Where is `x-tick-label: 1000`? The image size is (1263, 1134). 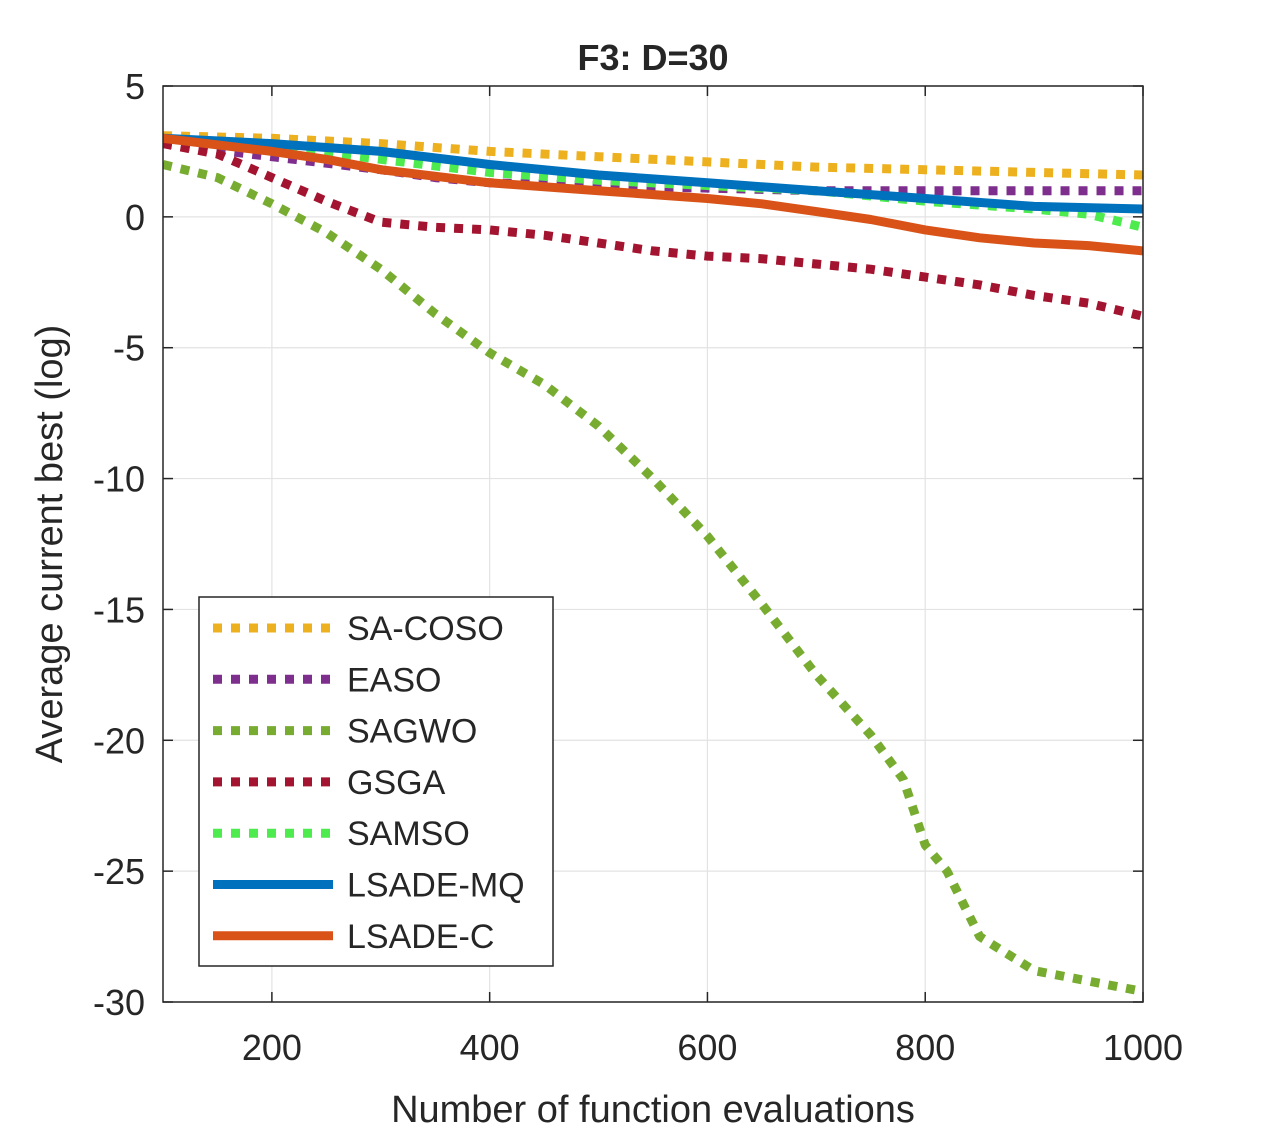
x-tick-label: 1000 is located at coordinates (1143, 1047).